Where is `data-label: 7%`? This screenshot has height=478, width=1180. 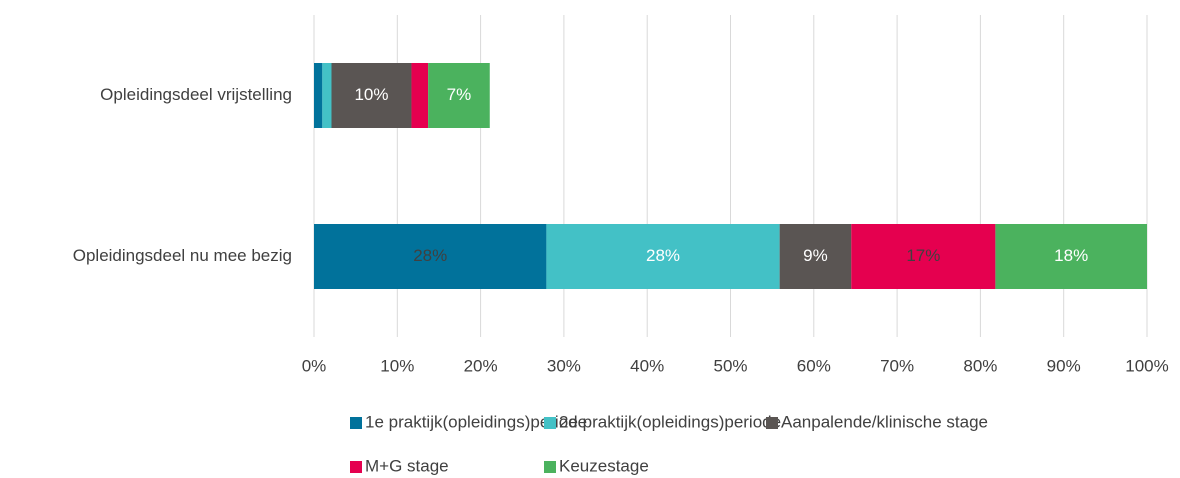 data-label: 7% is located at coordinates (459, 94).